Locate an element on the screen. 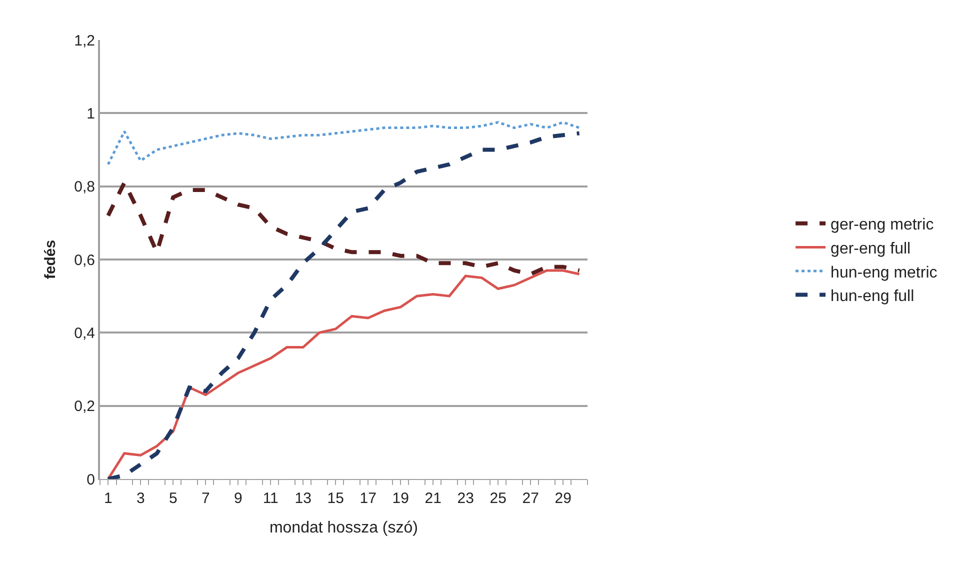  x-tick-label: 5 is located at coordinates (173, 498).